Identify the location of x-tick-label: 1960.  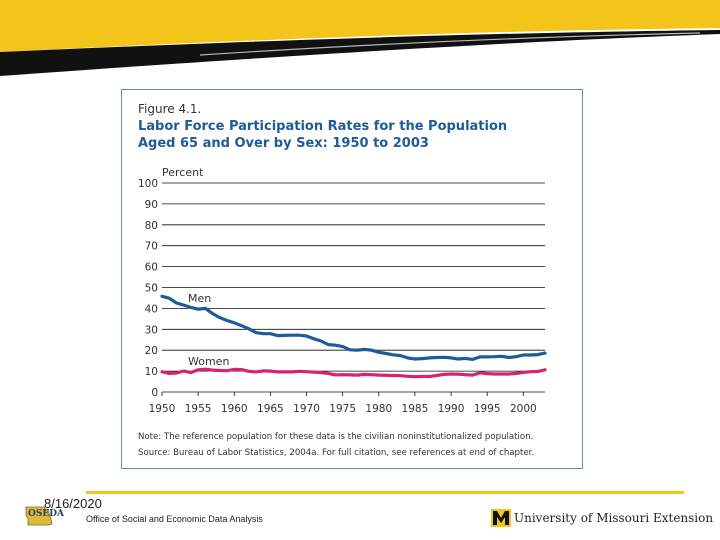
(234, 409).